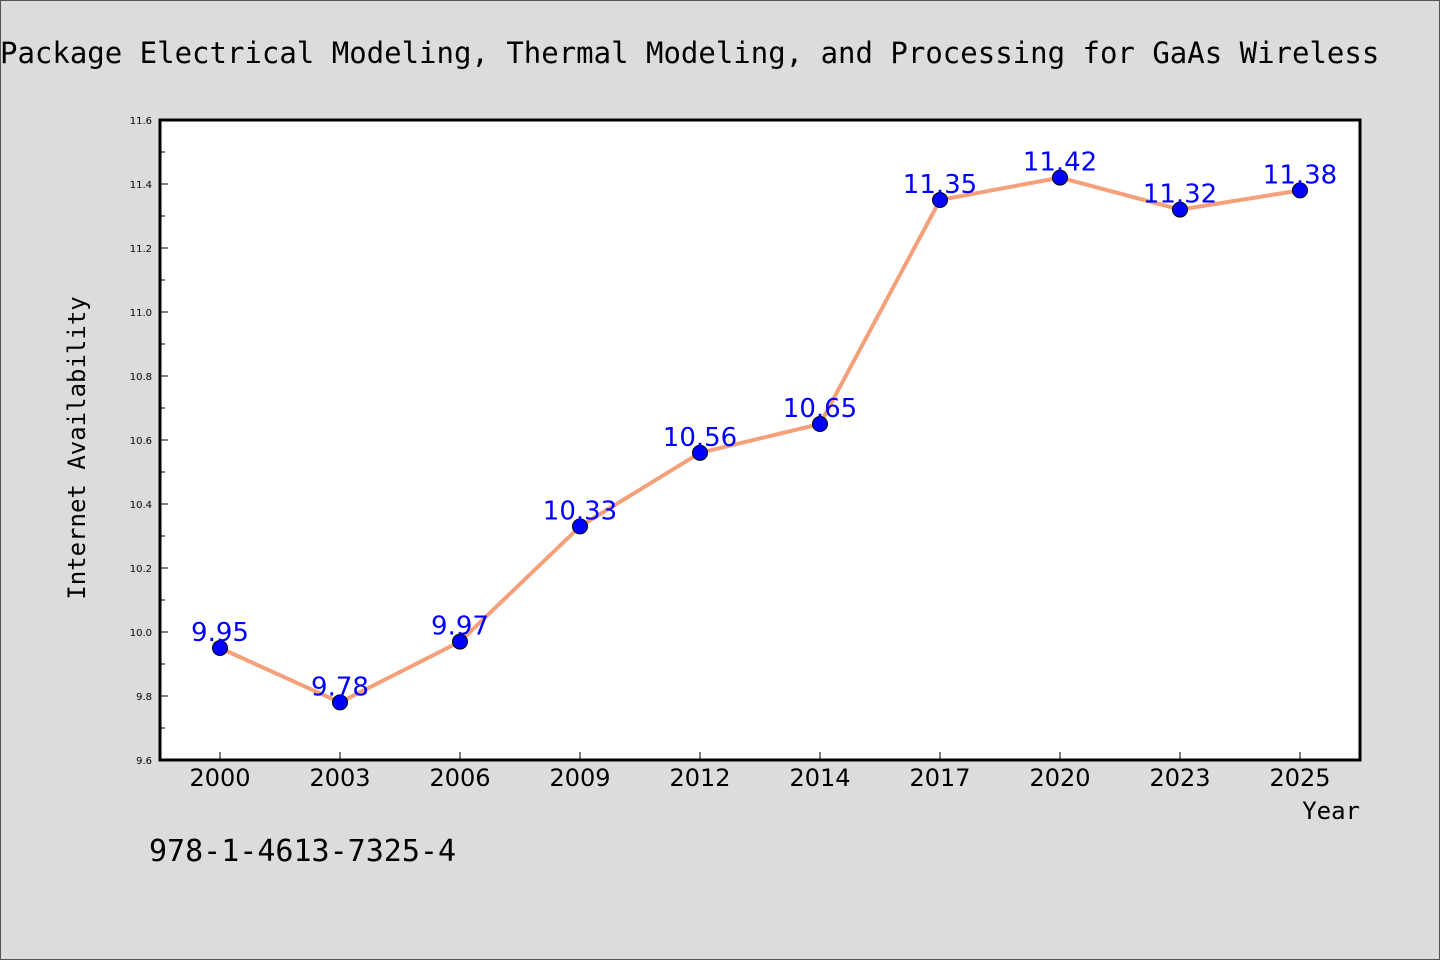  I want to click on y-tick-label: 10.0, so click(141, 633).